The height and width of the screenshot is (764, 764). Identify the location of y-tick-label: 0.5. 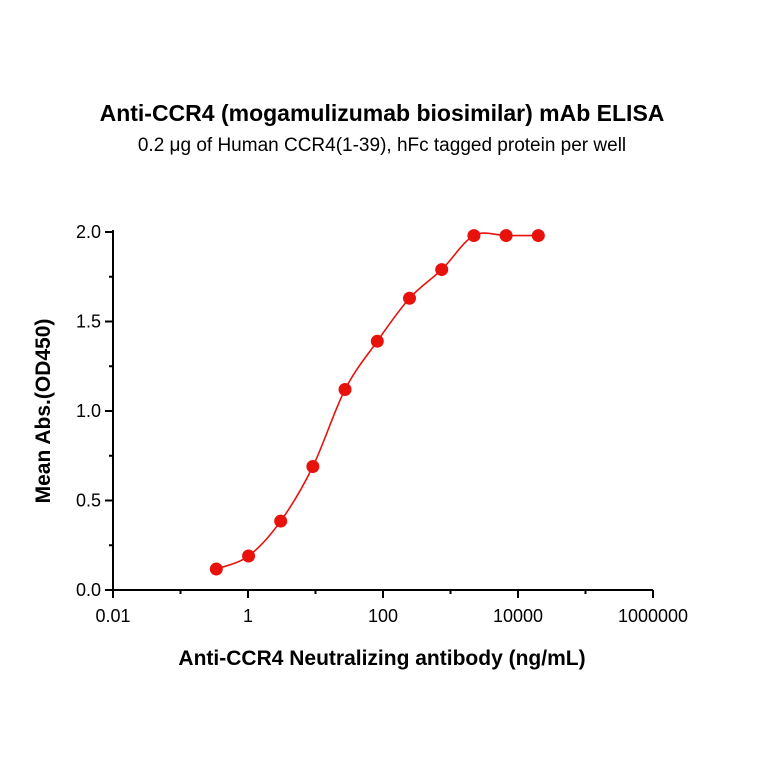
(88, 501).